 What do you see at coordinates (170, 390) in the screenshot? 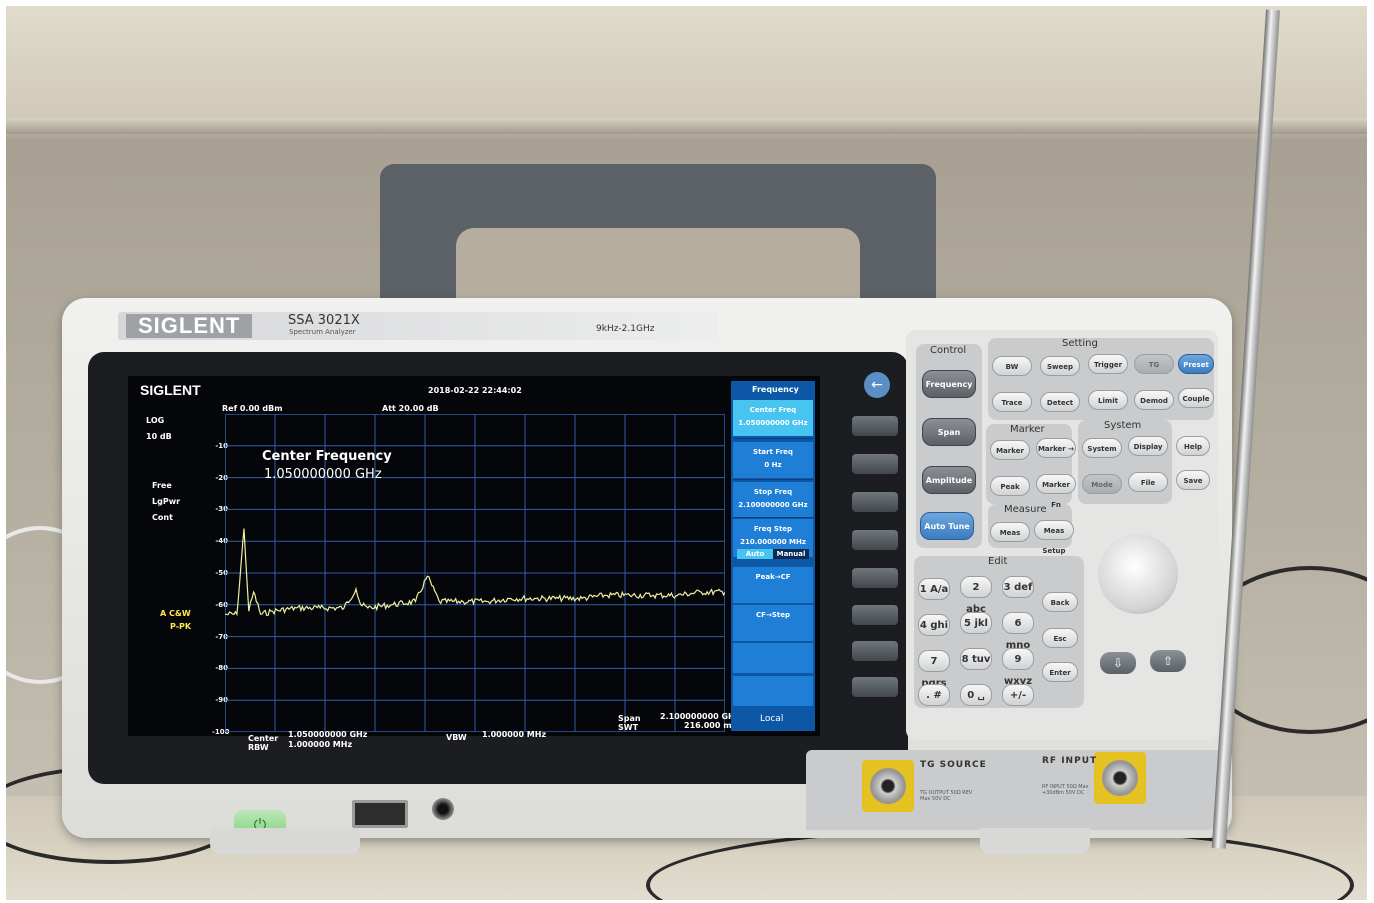
I see `screen-brand: SIGLENT` at bounding box center [170, 390].